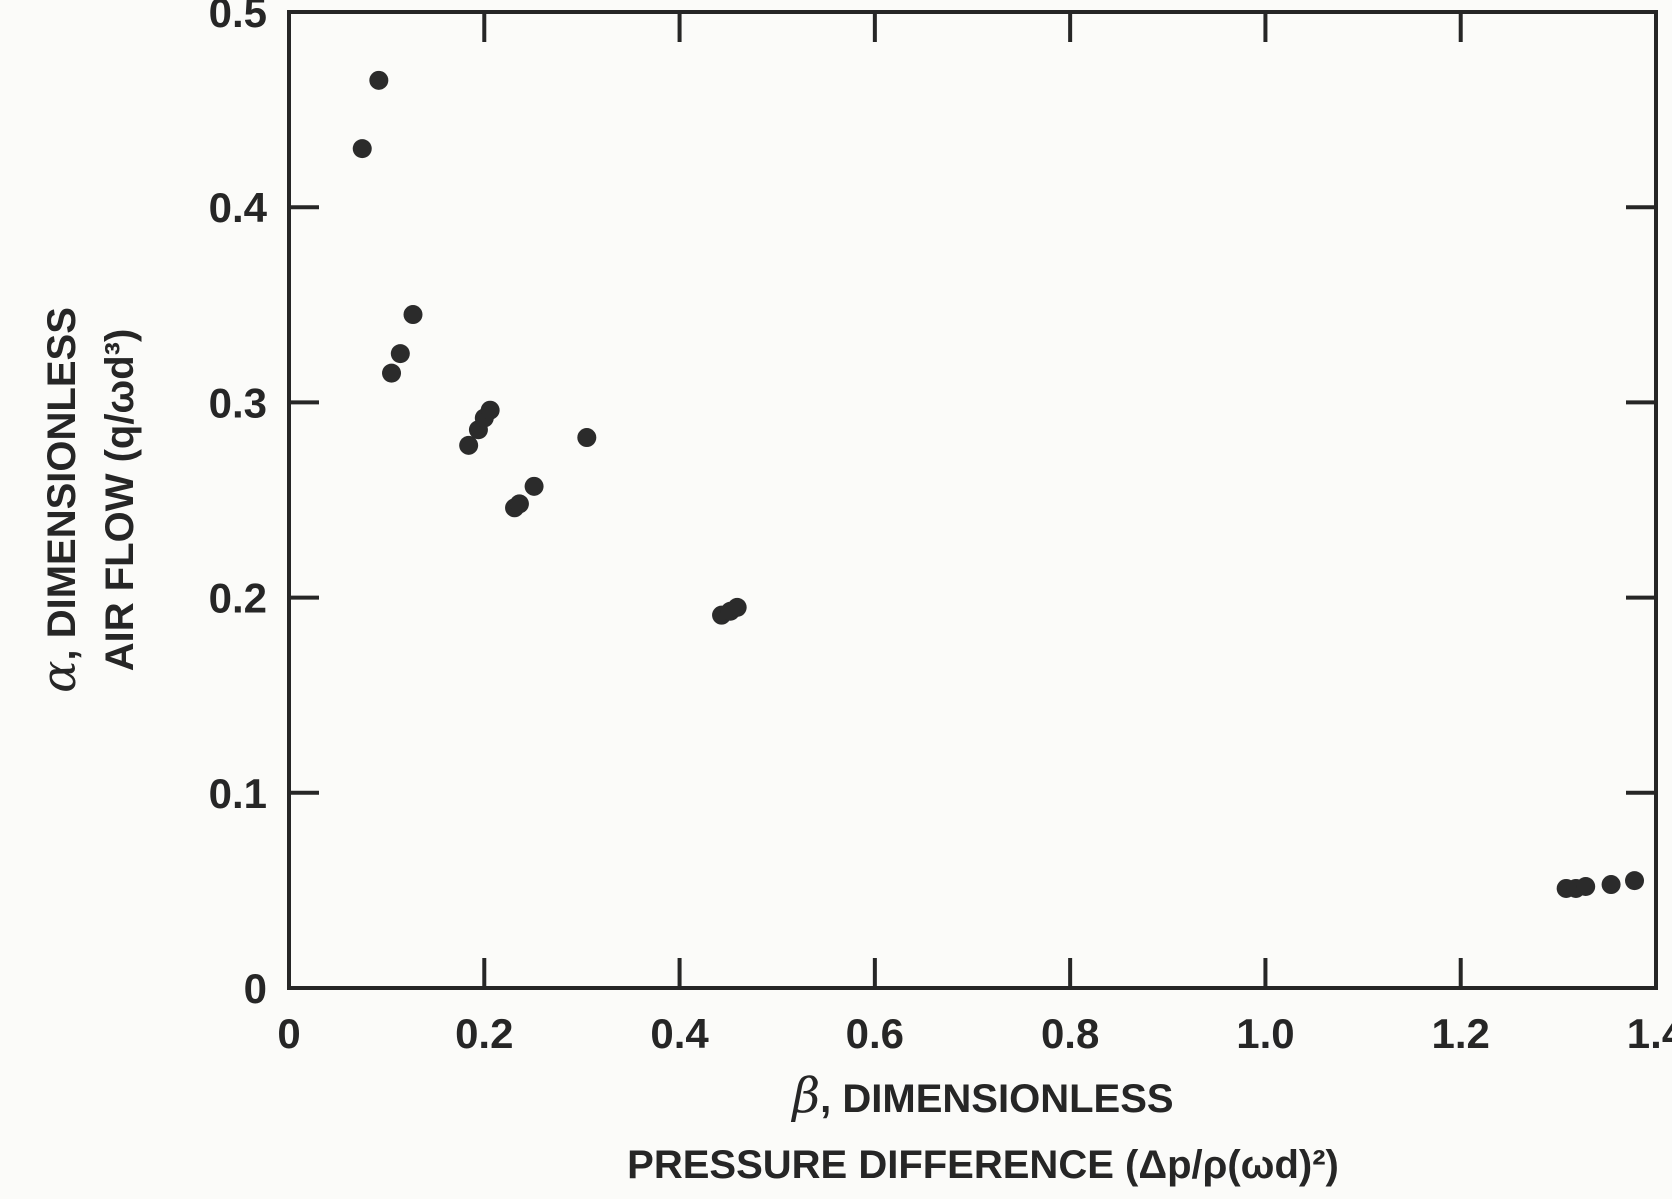  I want to click on y-tick-label: 0.4, so click(238, 207).